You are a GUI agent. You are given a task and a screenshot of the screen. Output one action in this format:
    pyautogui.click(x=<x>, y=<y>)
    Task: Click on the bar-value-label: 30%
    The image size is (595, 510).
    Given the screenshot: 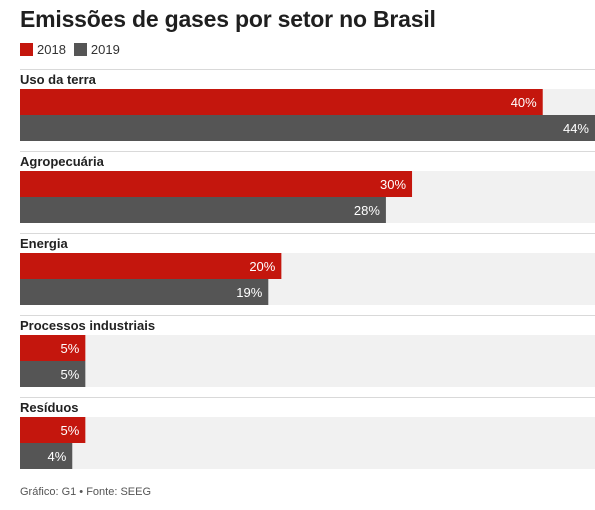 What is the action you would take?
    pyautogui.click(x=393, y=184)
    